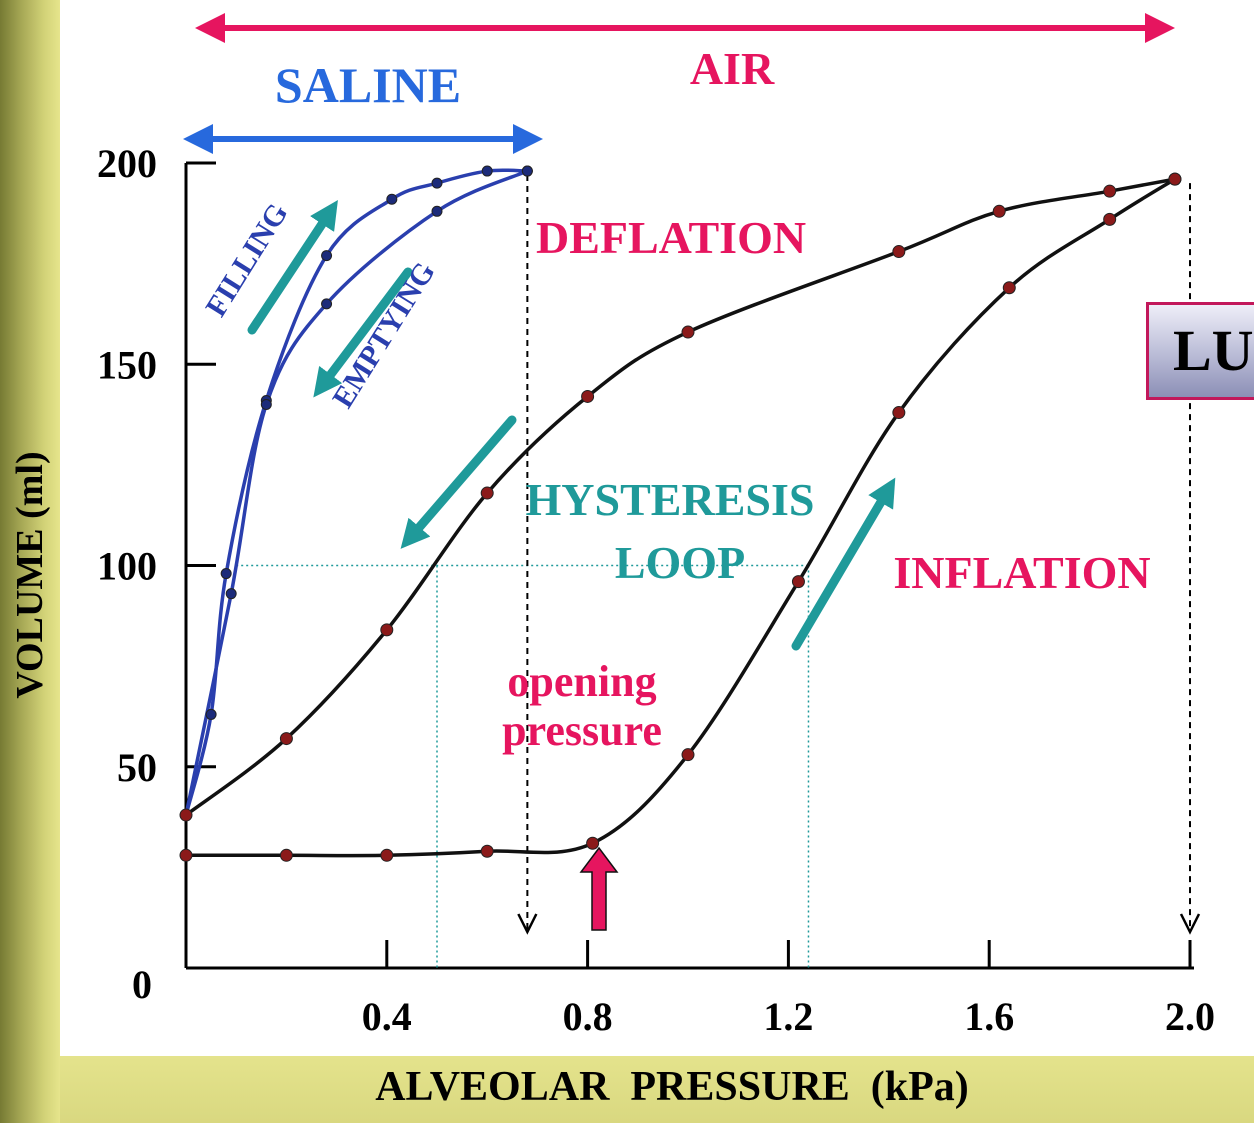 The width and height of the screenshot is (1254, 1123). I want to click on pressure-label: pressure, so click(582, 730).